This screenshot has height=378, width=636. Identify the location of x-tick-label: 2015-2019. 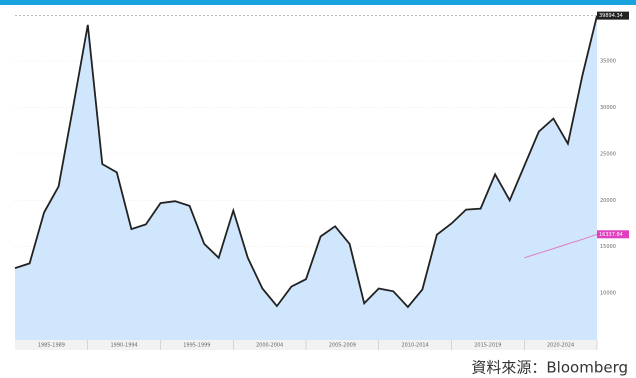
(487, 346).